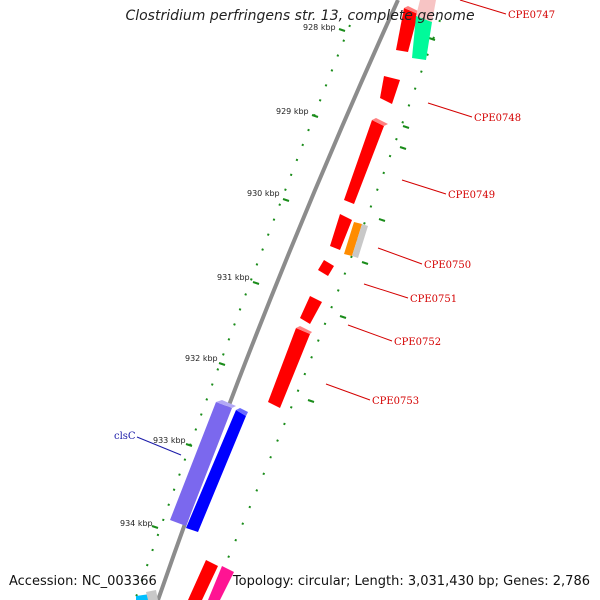 The image size is (600, 600). I want to click on leader-line-clsC, so click(159, 446).